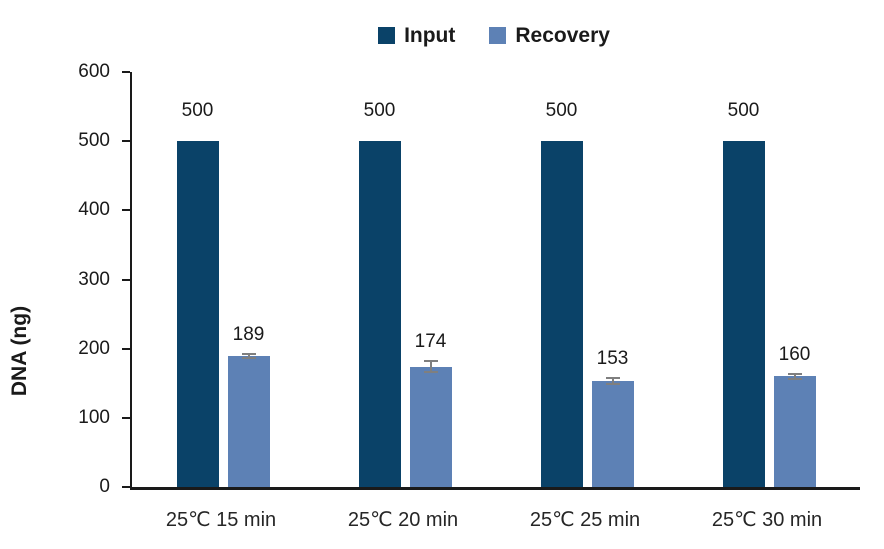 This screenshot has height=549, width=884. What do you see at coordinates (221, 520) in the screenshot?
I see `x-axis-label: 25℃ 15 min` at bounding box center [221, 520].